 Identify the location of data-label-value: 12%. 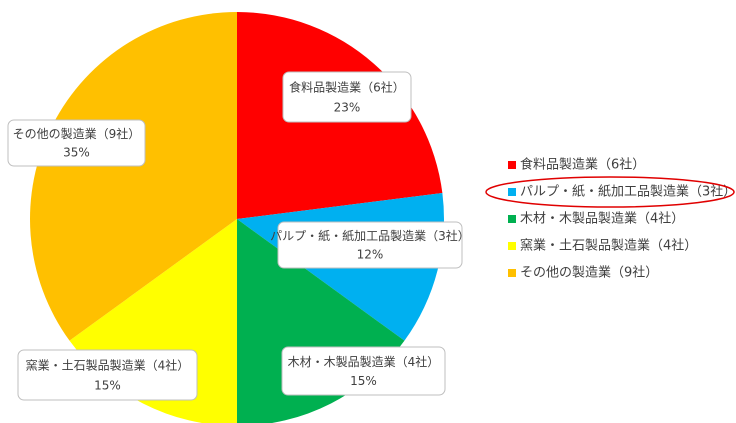
(370, 255).